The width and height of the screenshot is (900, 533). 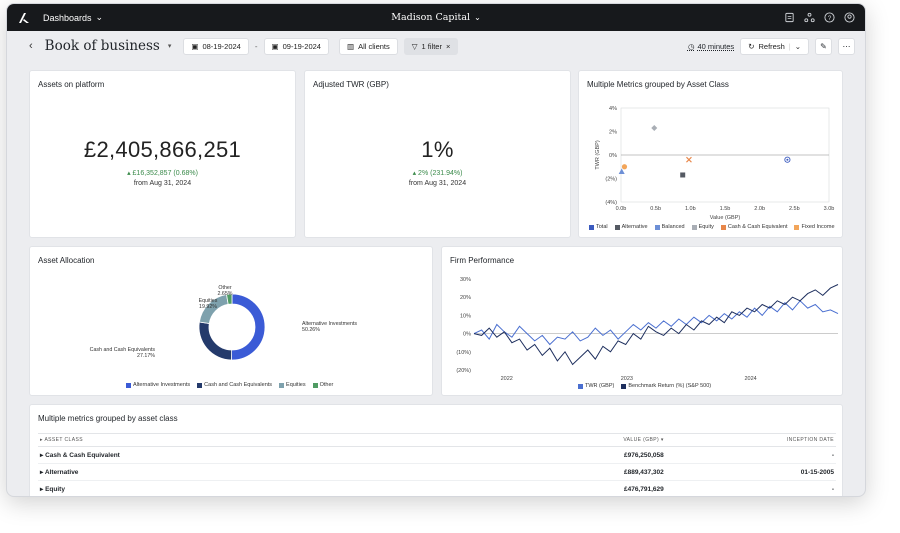 What do you see at coordinates (690, 209) in the screenshot?
I see `x-tick-label: 1.0b` at bounding box center [690, 209].